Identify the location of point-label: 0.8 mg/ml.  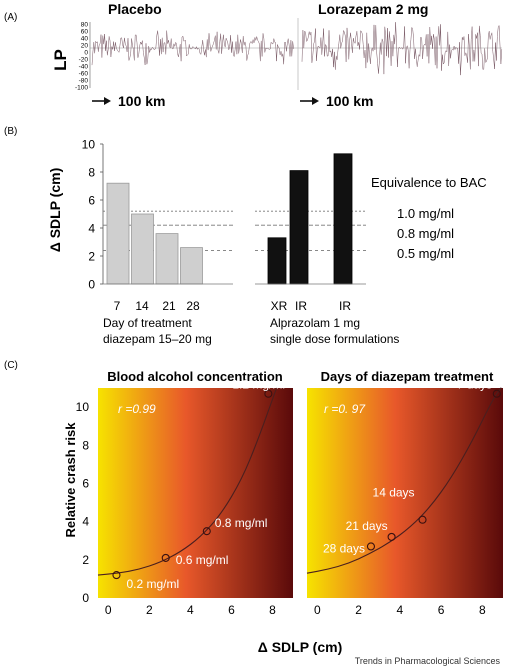
(241, 523).